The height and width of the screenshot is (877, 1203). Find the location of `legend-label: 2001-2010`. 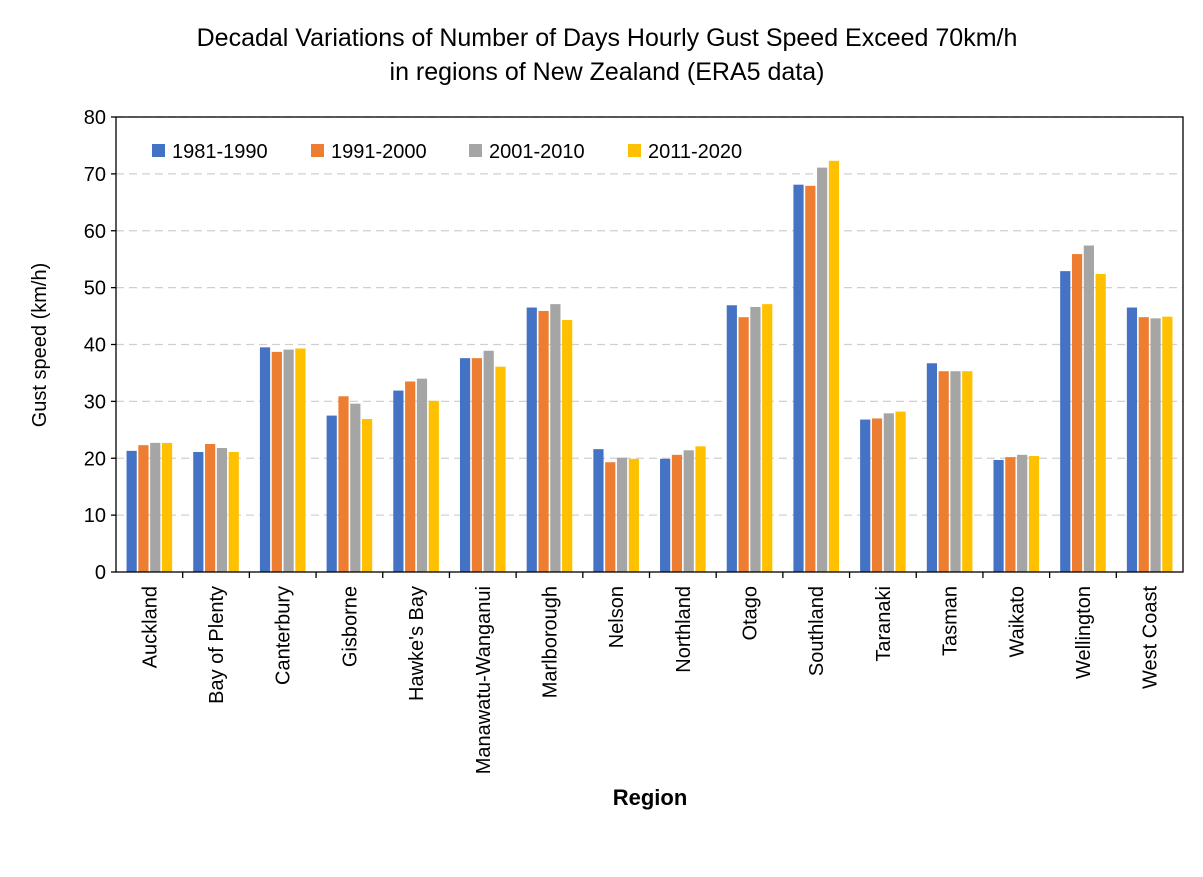

legend-label: 2001-2010 is located at coordinates (537, 152).